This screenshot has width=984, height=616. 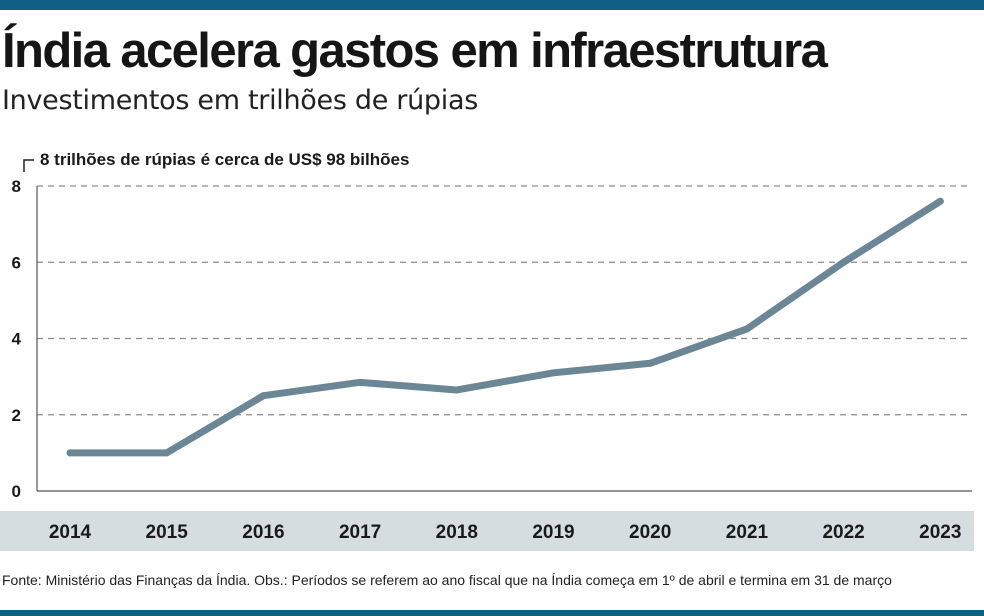 I want to click on y-tick-label: 2, so click(x=16, y=415).